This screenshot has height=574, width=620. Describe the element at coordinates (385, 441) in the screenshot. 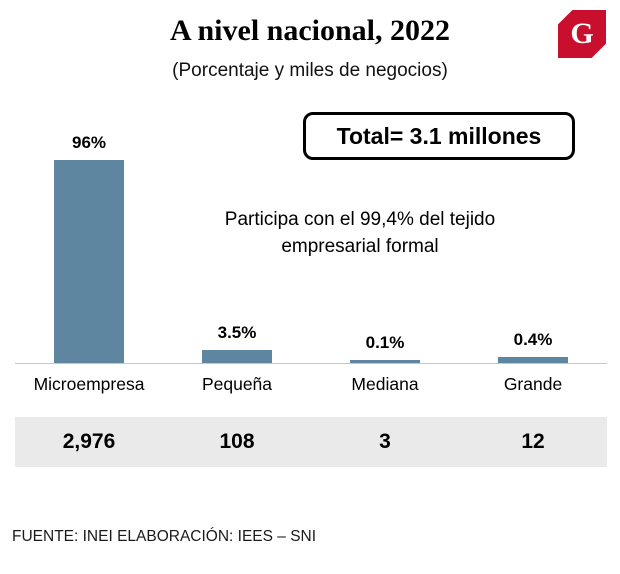

I see `count-value: 3` at that location.